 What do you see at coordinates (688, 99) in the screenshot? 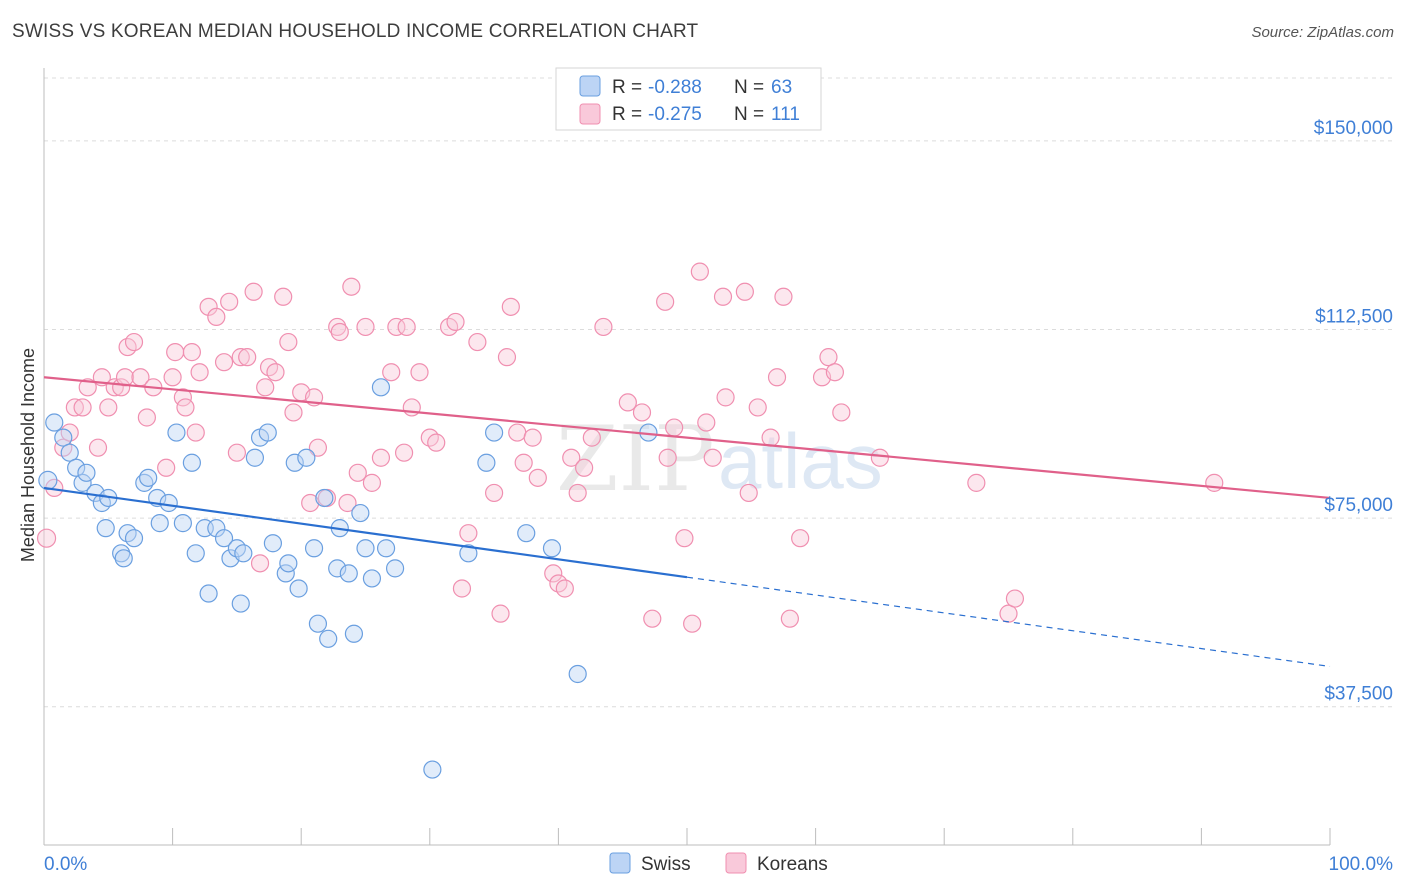
I see `correlation-legend: R = -0.288 N = 63 R = -0.275 N = 111` at bounding box center [688, 99].